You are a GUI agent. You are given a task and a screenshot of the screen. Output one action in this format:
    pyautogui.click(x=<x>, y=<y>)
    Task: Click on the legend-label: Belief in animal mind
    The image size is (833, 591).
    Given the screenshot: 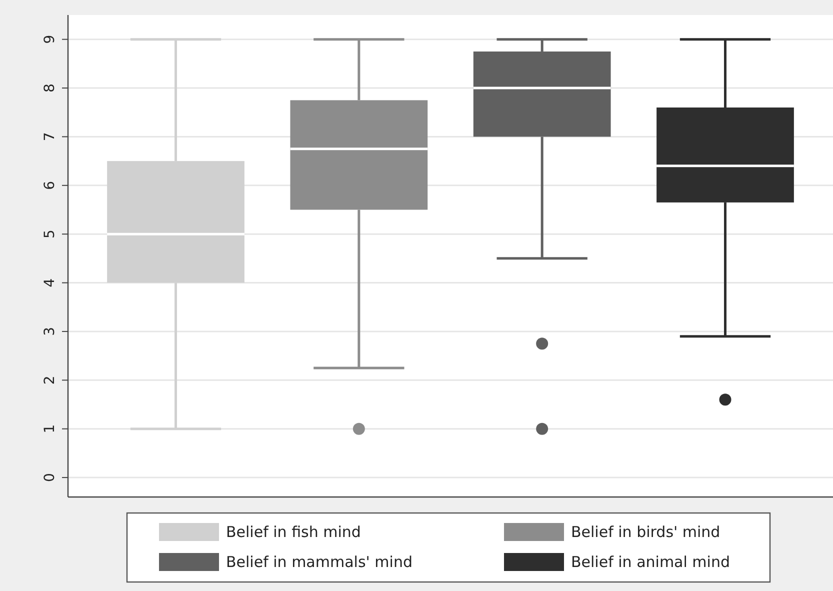 What is the action you would take?
    pyautogui.click(x=650, y=562)
    